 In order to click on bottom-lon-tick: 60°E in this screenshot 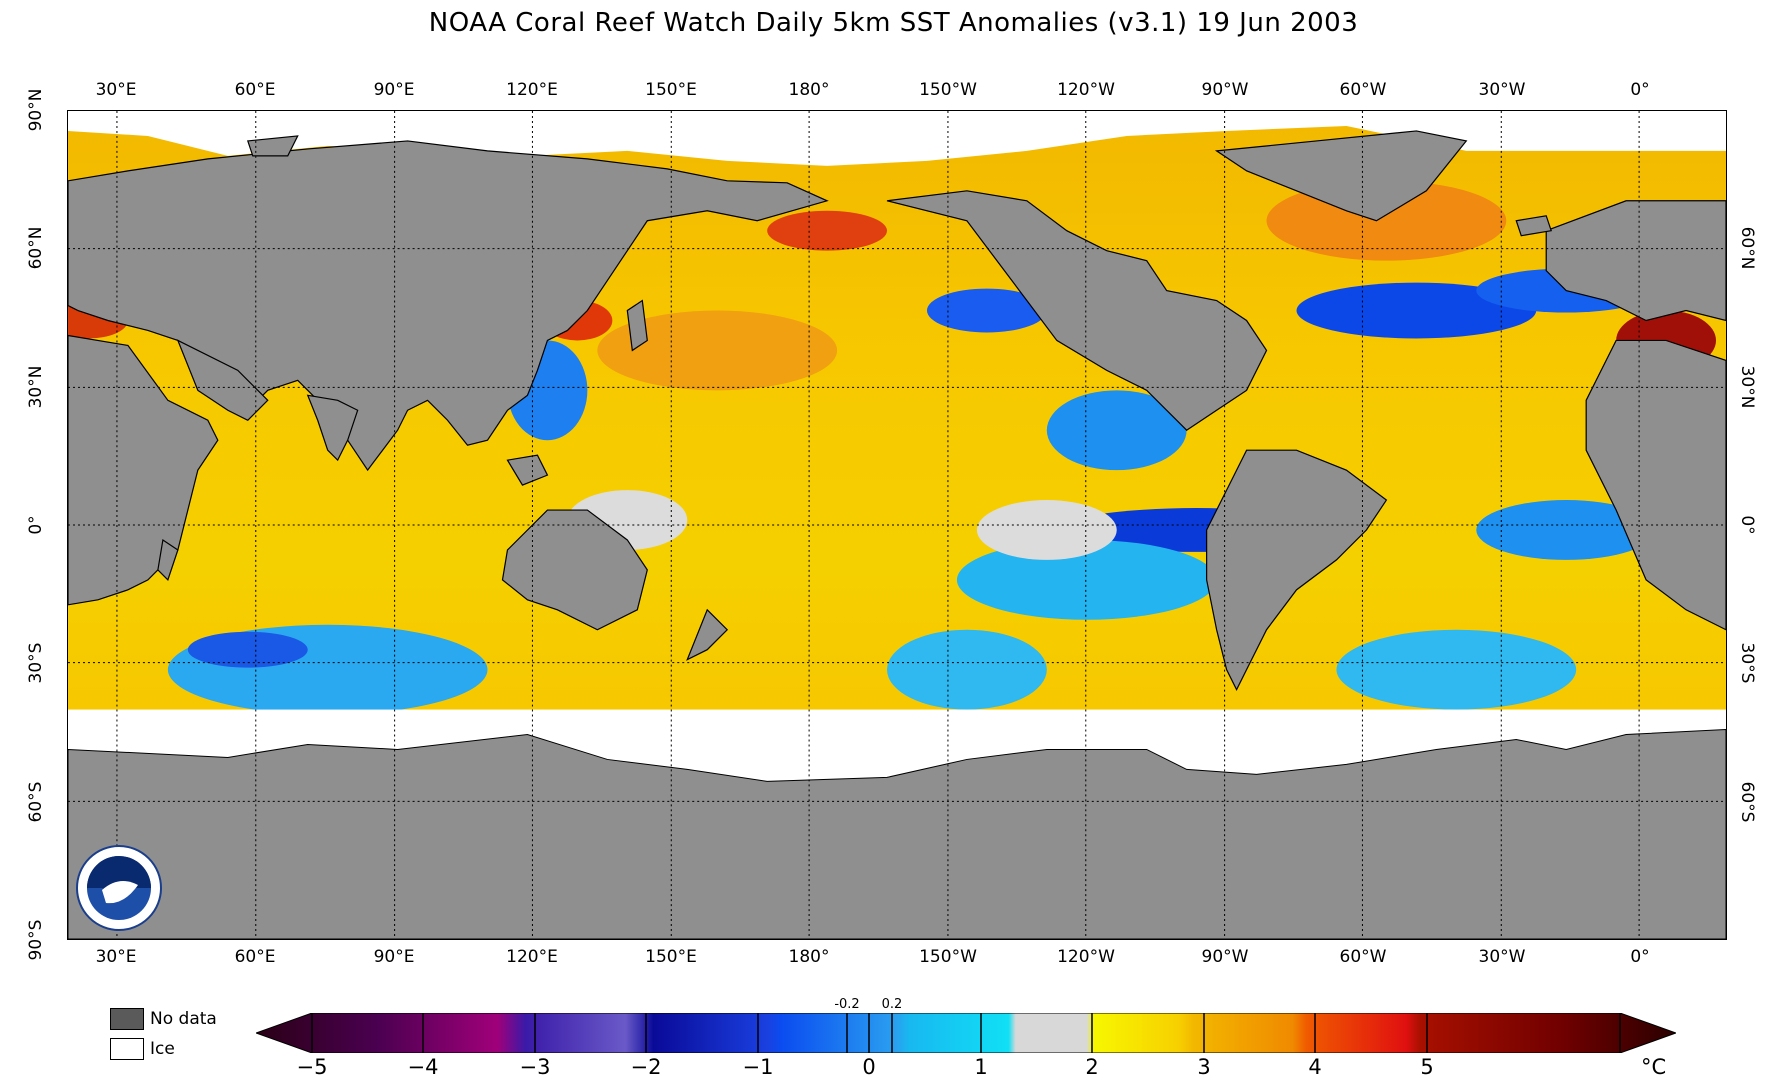, I will do `click(255, 957)`.